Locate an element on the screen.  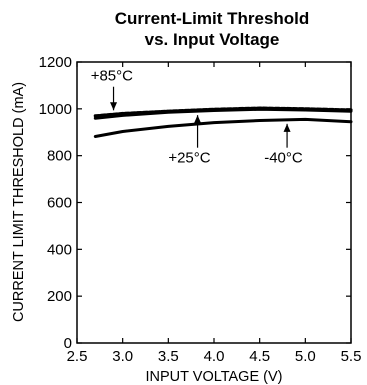
y-tick-label: 200 is located at coordinates (59, 296).